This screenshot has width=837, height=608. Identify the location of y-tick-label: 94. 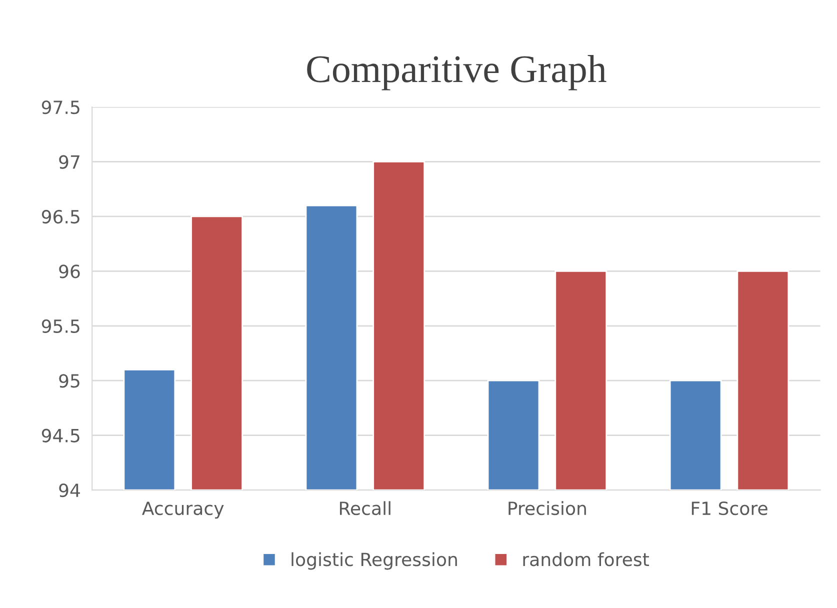
(69, 491).